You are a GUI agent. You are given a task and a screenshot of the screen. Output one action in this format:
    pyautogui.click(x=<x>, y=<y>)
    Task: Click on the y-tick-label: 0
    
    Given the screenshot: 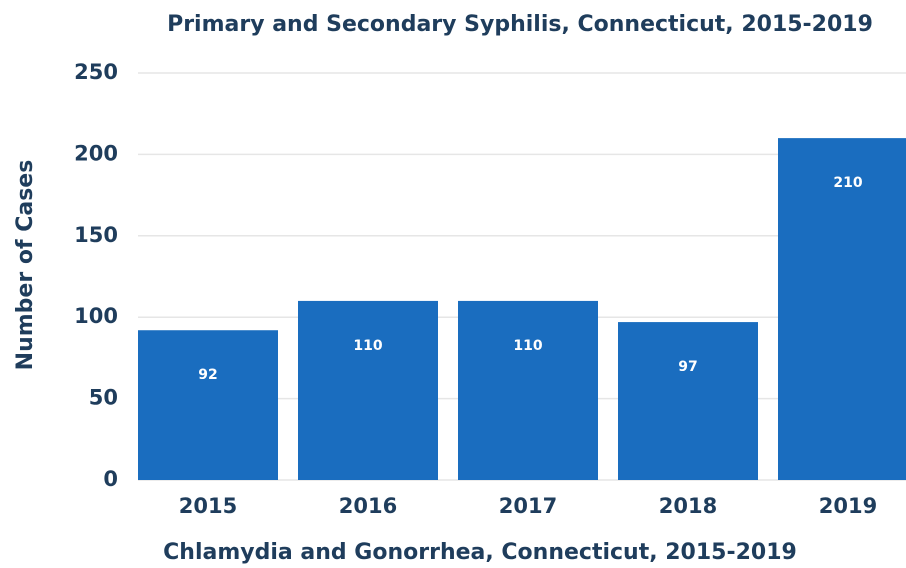 What is the action you would take?
    pyautogui.click(x=110, y=479)
    